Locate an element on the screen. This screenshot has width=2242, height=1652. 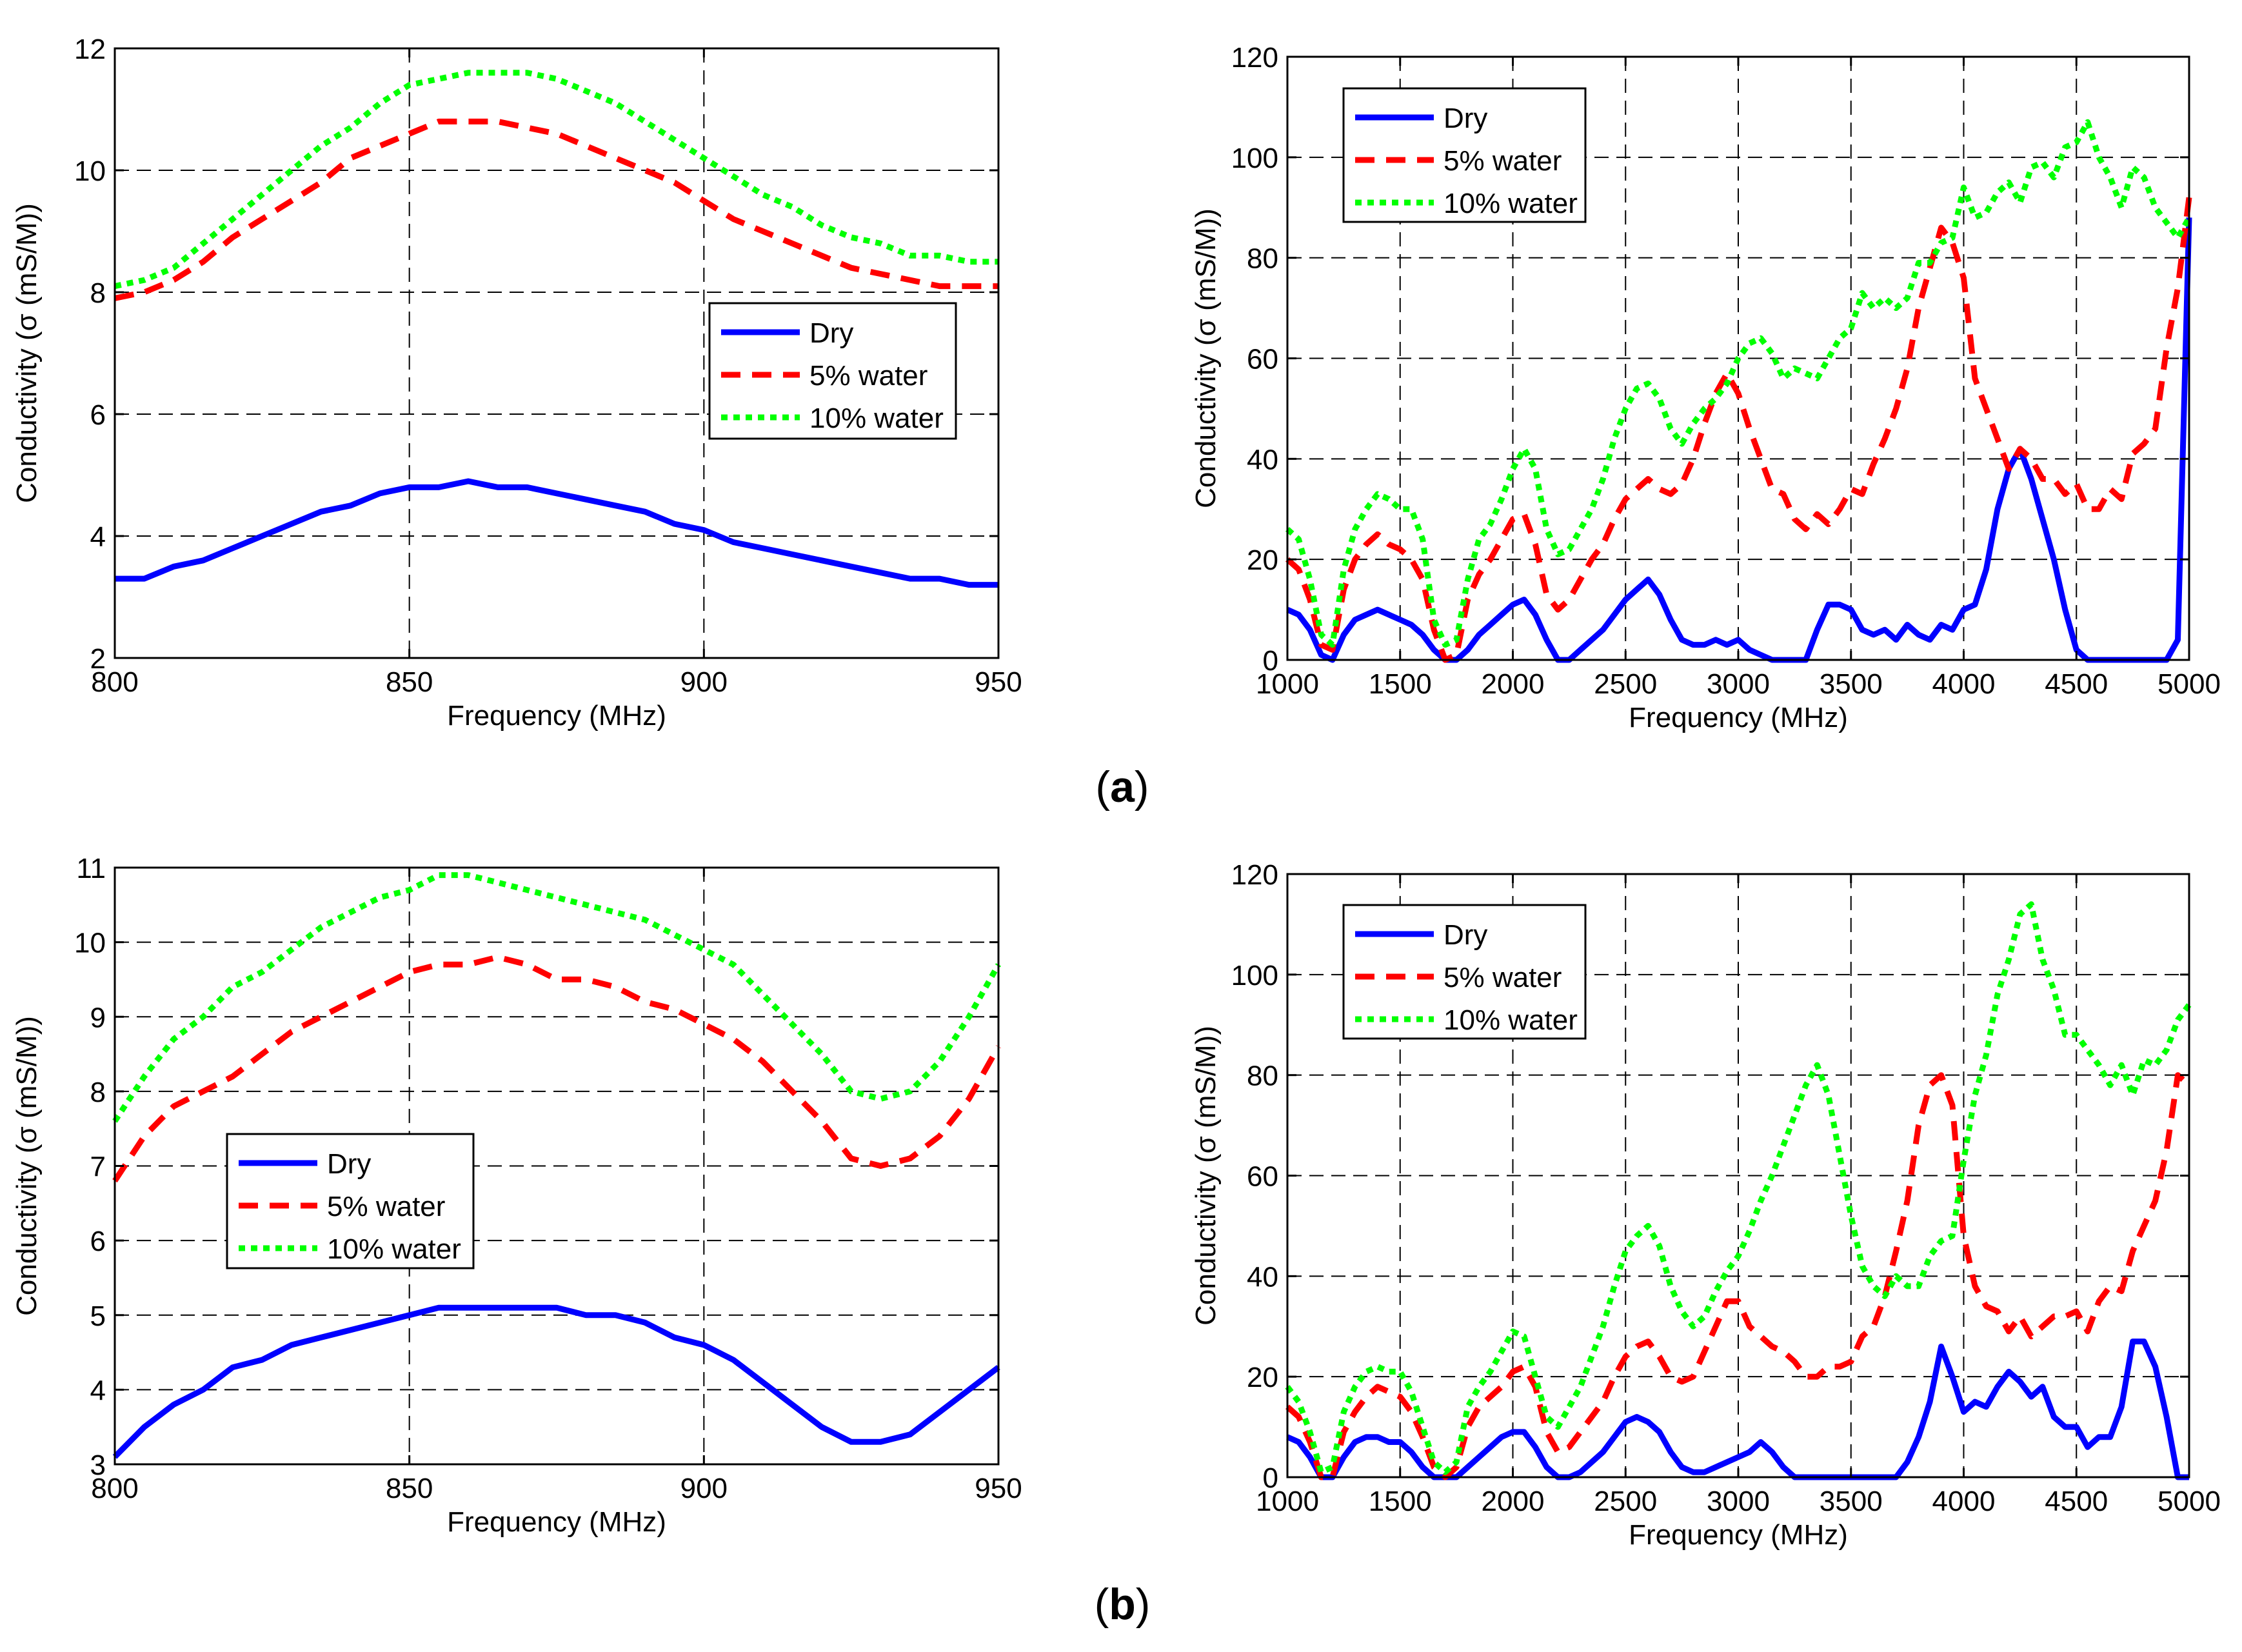
y-tick-label: 11 is located at coordinates (91, 868).